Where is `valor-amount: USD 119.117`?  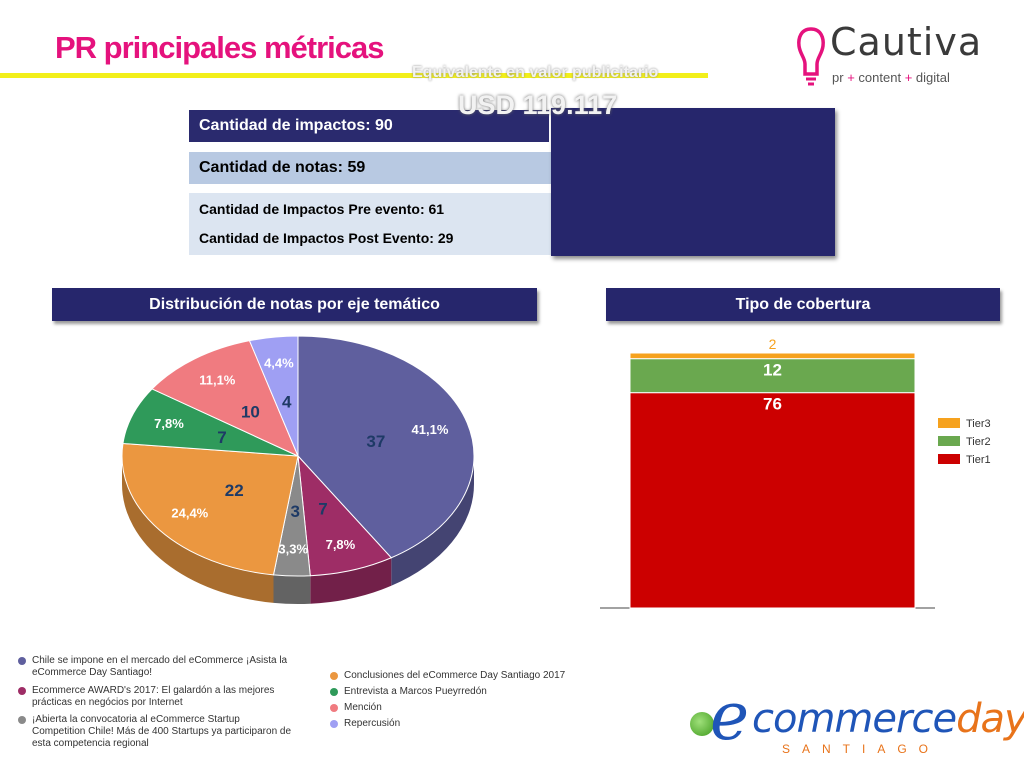
valor-amount: USD 119.117 is located at coordinates (538, 105).